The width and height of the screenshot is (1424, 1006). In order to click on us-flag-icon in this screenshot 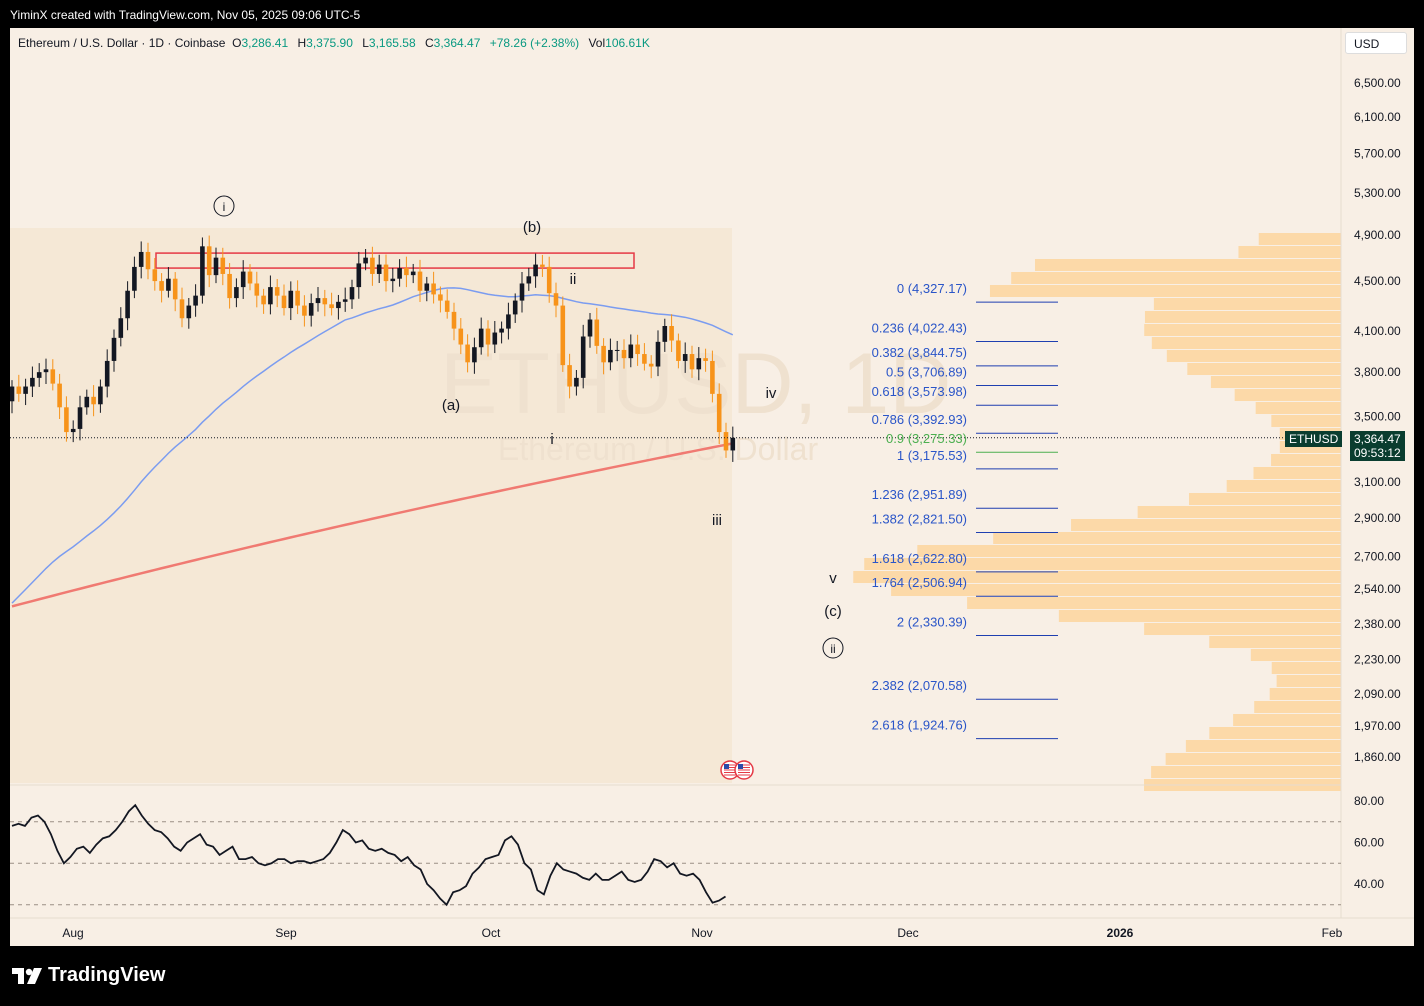, I will do `click(730, 770)`.